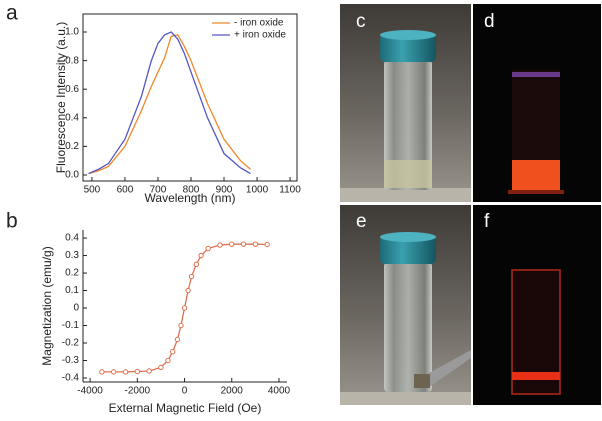 The height and width of the screenshot is (421, 602). What do you see at coordinates (405, 103) in the screenshot?
I see `photo-c: c` at bounding box center [405, 103].